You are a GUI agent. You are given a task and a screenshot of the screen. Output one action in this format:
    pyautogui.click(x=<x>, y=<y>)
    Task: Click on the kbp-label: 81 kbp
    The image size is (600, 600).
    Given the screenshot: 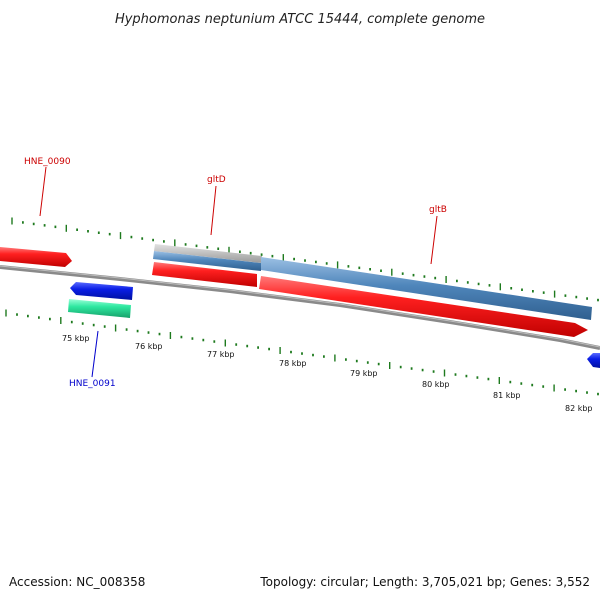 What is the action you would take?
    pyautogui.click(x=507, y=395)
    